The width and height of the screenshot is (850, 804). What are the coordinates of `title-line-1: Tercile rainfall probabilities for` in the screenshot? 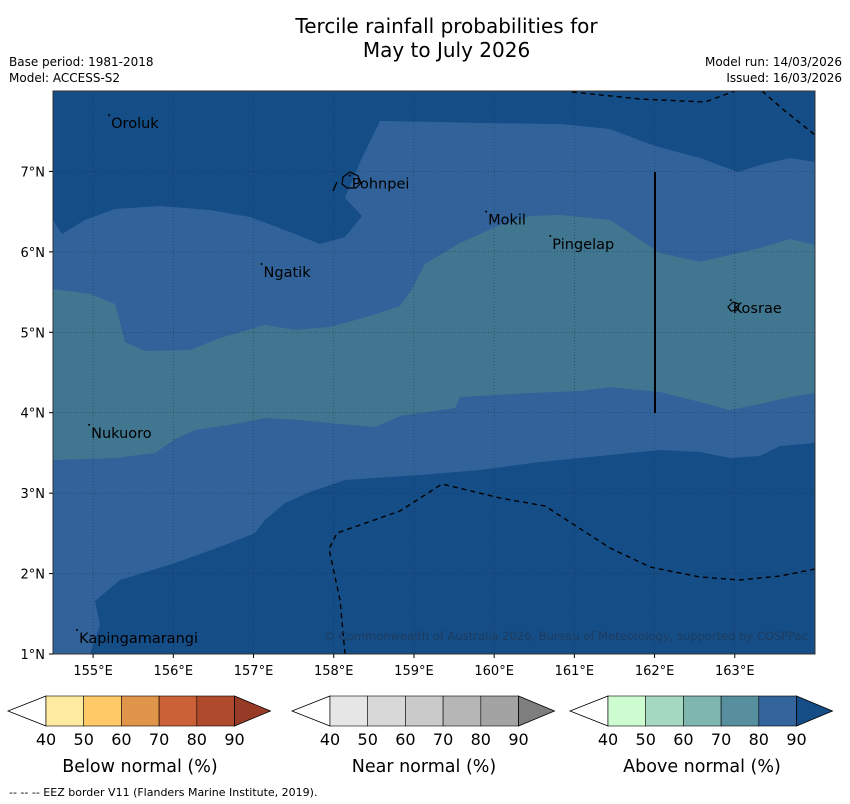 It's located at (446, 26).